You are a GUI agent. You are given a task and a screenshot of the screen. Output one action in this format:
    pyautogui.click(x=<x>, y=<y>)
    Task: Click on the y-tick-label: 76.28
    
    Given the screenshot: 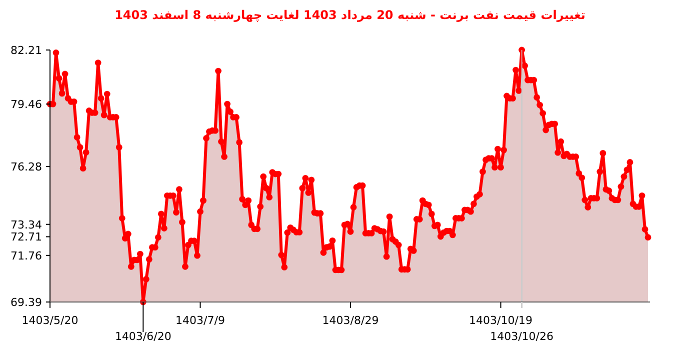 What is the action you would take?
    pyautogui.click(x=26, y=167)
    